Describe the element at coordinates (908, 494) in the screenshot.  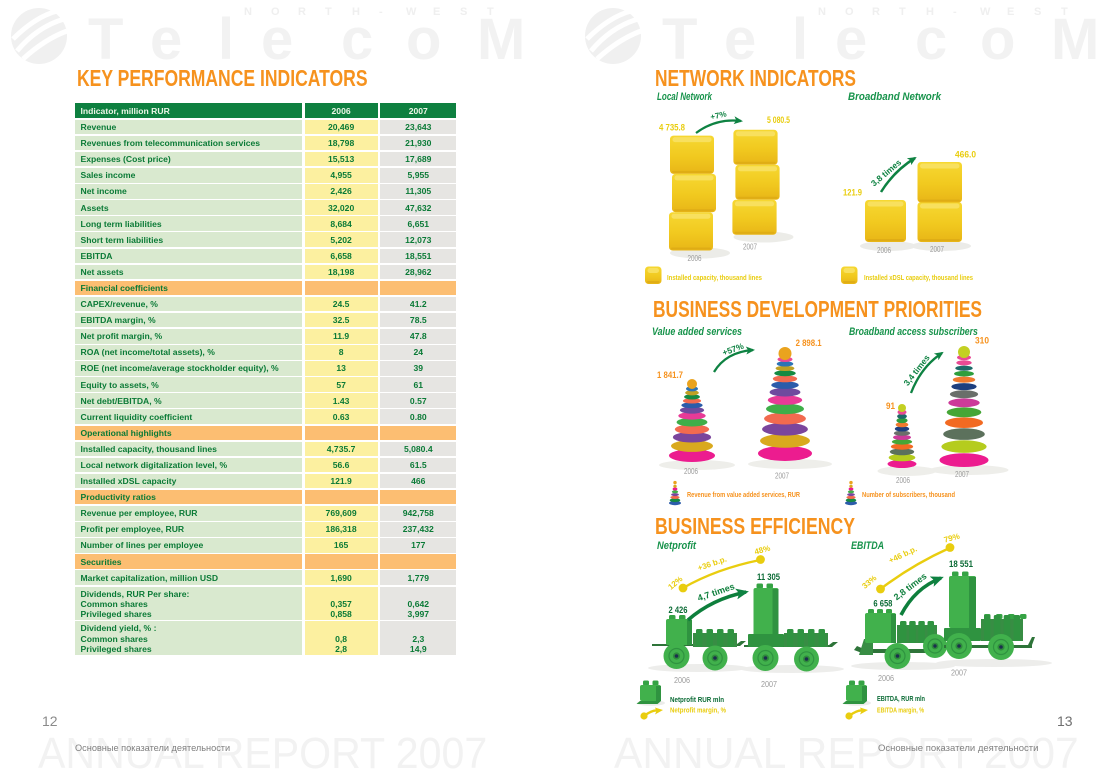
I see `svg-text:Number of subscribers, thousan: Number of subscribers, thousand` at that location.